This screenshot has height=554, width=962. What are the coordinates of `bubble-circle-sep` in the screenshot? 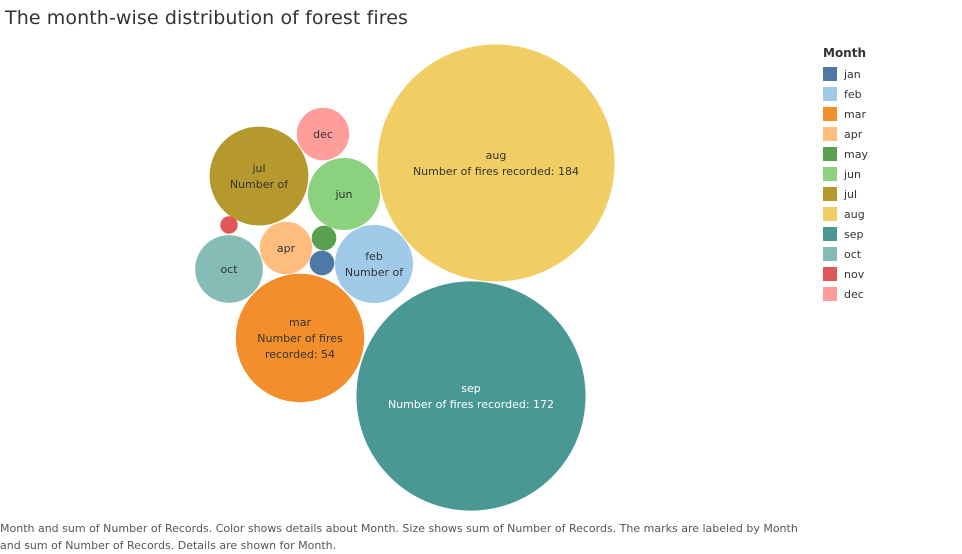 It's located at (471, 396).